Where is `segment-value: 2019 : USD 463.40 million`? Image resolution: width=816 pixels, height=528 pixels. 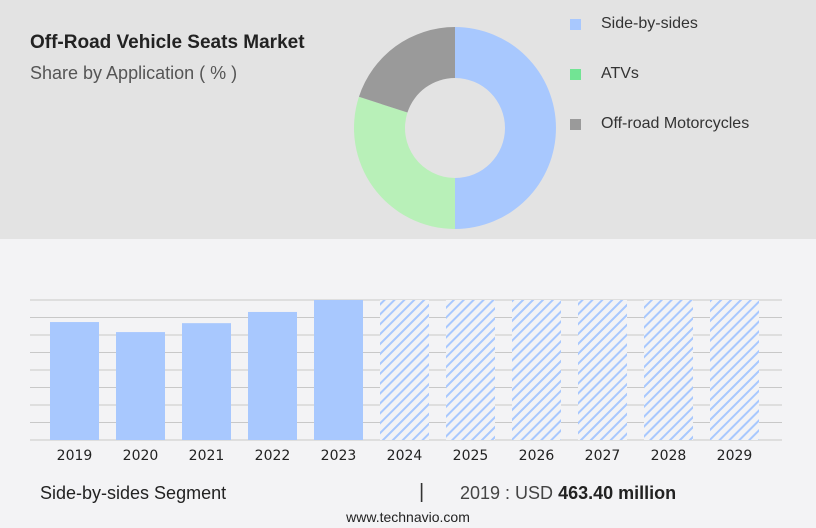
segment-value: 2019 : USD 463.40 million is located at coordinates (568, 493).